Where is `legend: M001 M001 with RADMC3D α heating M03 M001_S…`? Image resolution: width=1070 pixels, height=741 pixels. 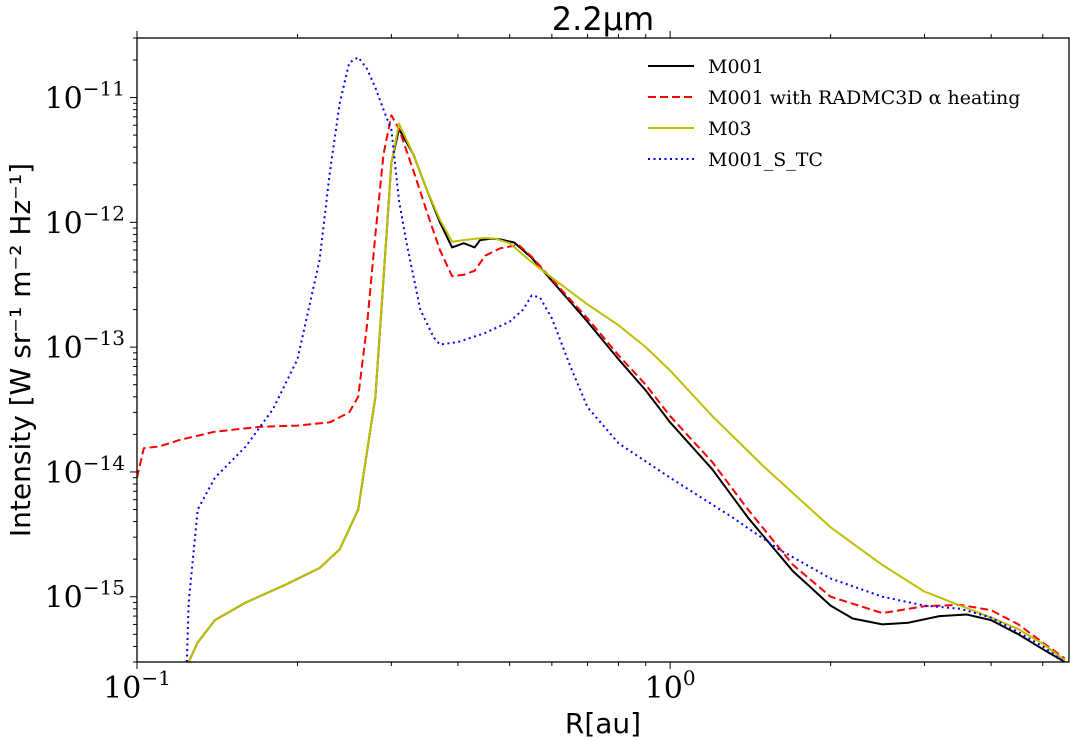
legend: M001 M001 with RADMC3D α heating M03 M001_S… is located at coordinates (834, 113).